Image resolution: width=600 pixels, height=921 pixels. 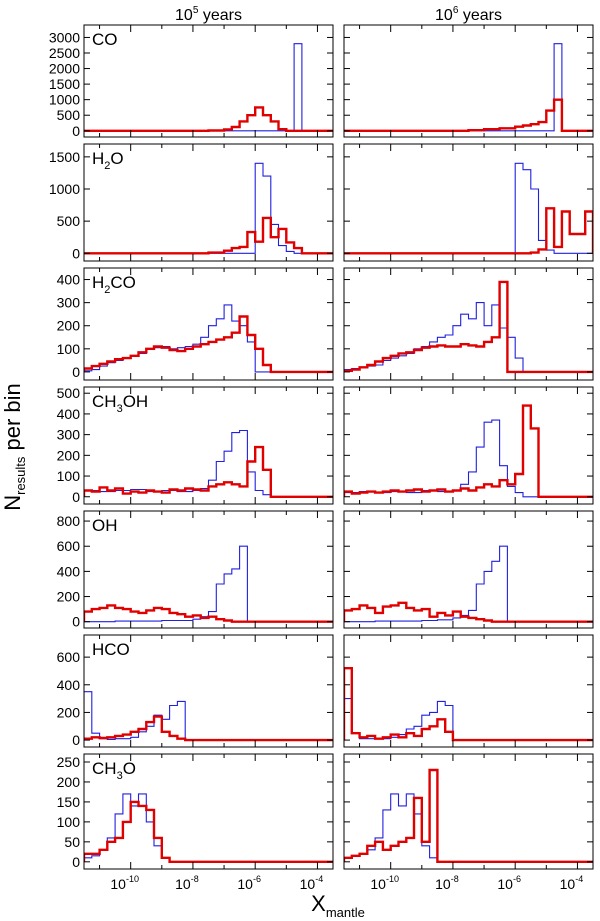 I want to click on panel-r2-c1: 0 500 1000 1500 H2O, so click(x=191, y=202).